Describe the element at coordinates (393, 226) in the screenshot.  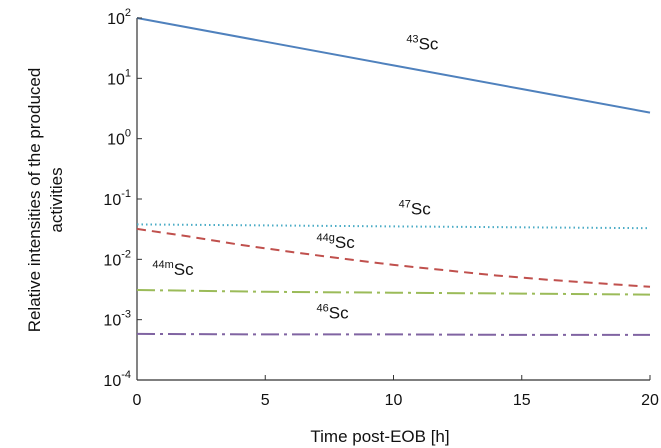
I see `series-47Sc-line` at that location.